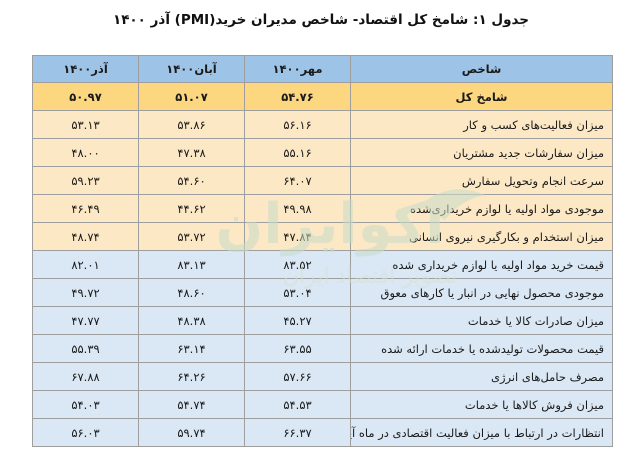 This screenshot has width=642, height=459. I want to click on row-azar-value: ۶۷.۸۸, so click(85, 376).